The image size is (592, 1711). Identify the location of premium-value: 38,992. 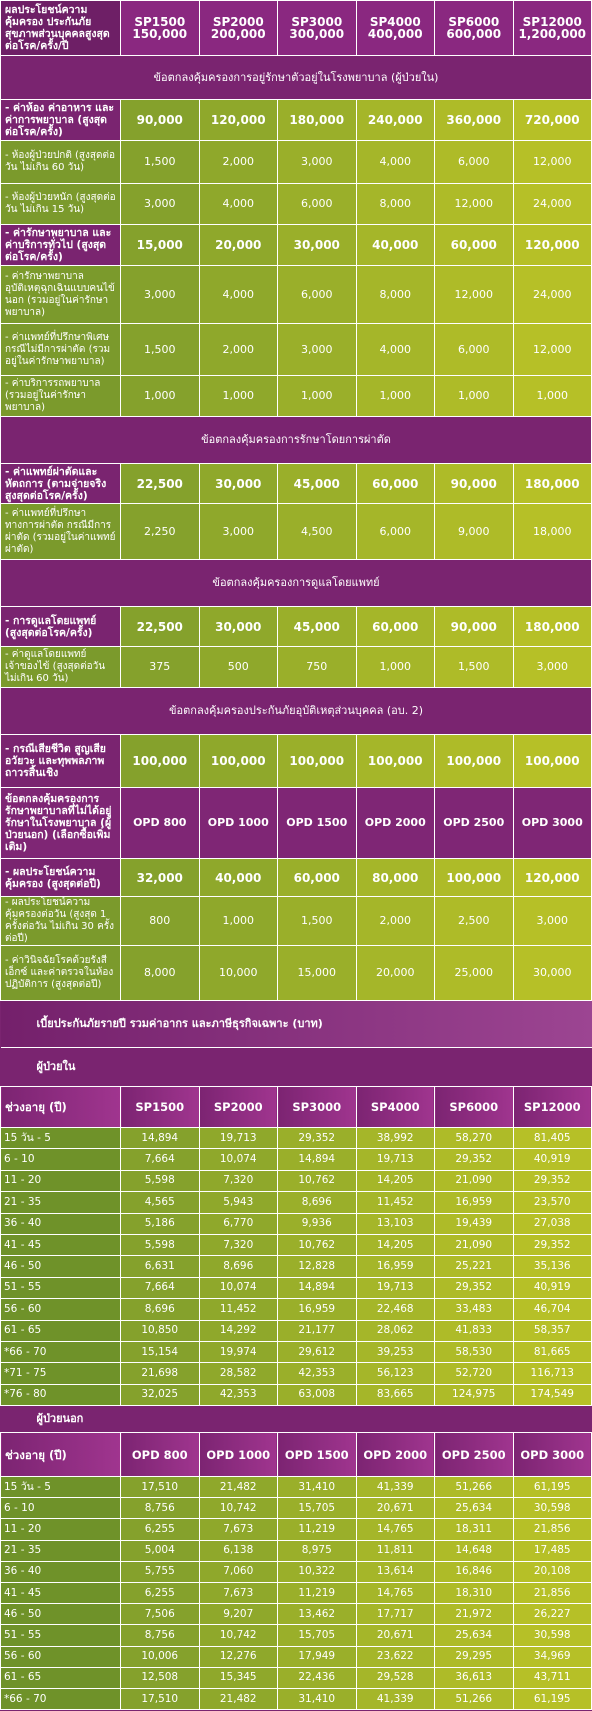
(395, 1138).